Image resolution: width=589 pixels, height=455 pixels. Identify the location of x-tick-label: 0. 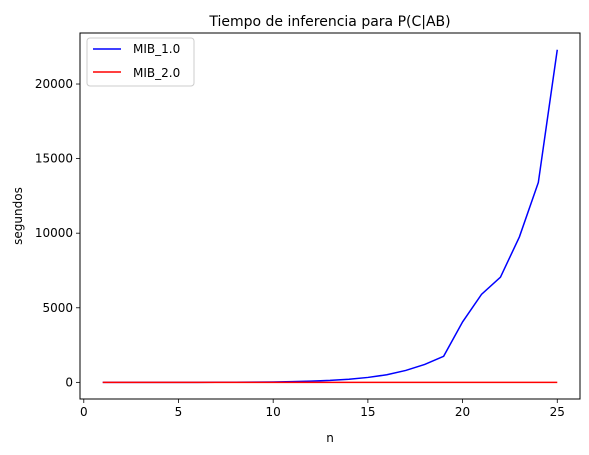
(84, 412).